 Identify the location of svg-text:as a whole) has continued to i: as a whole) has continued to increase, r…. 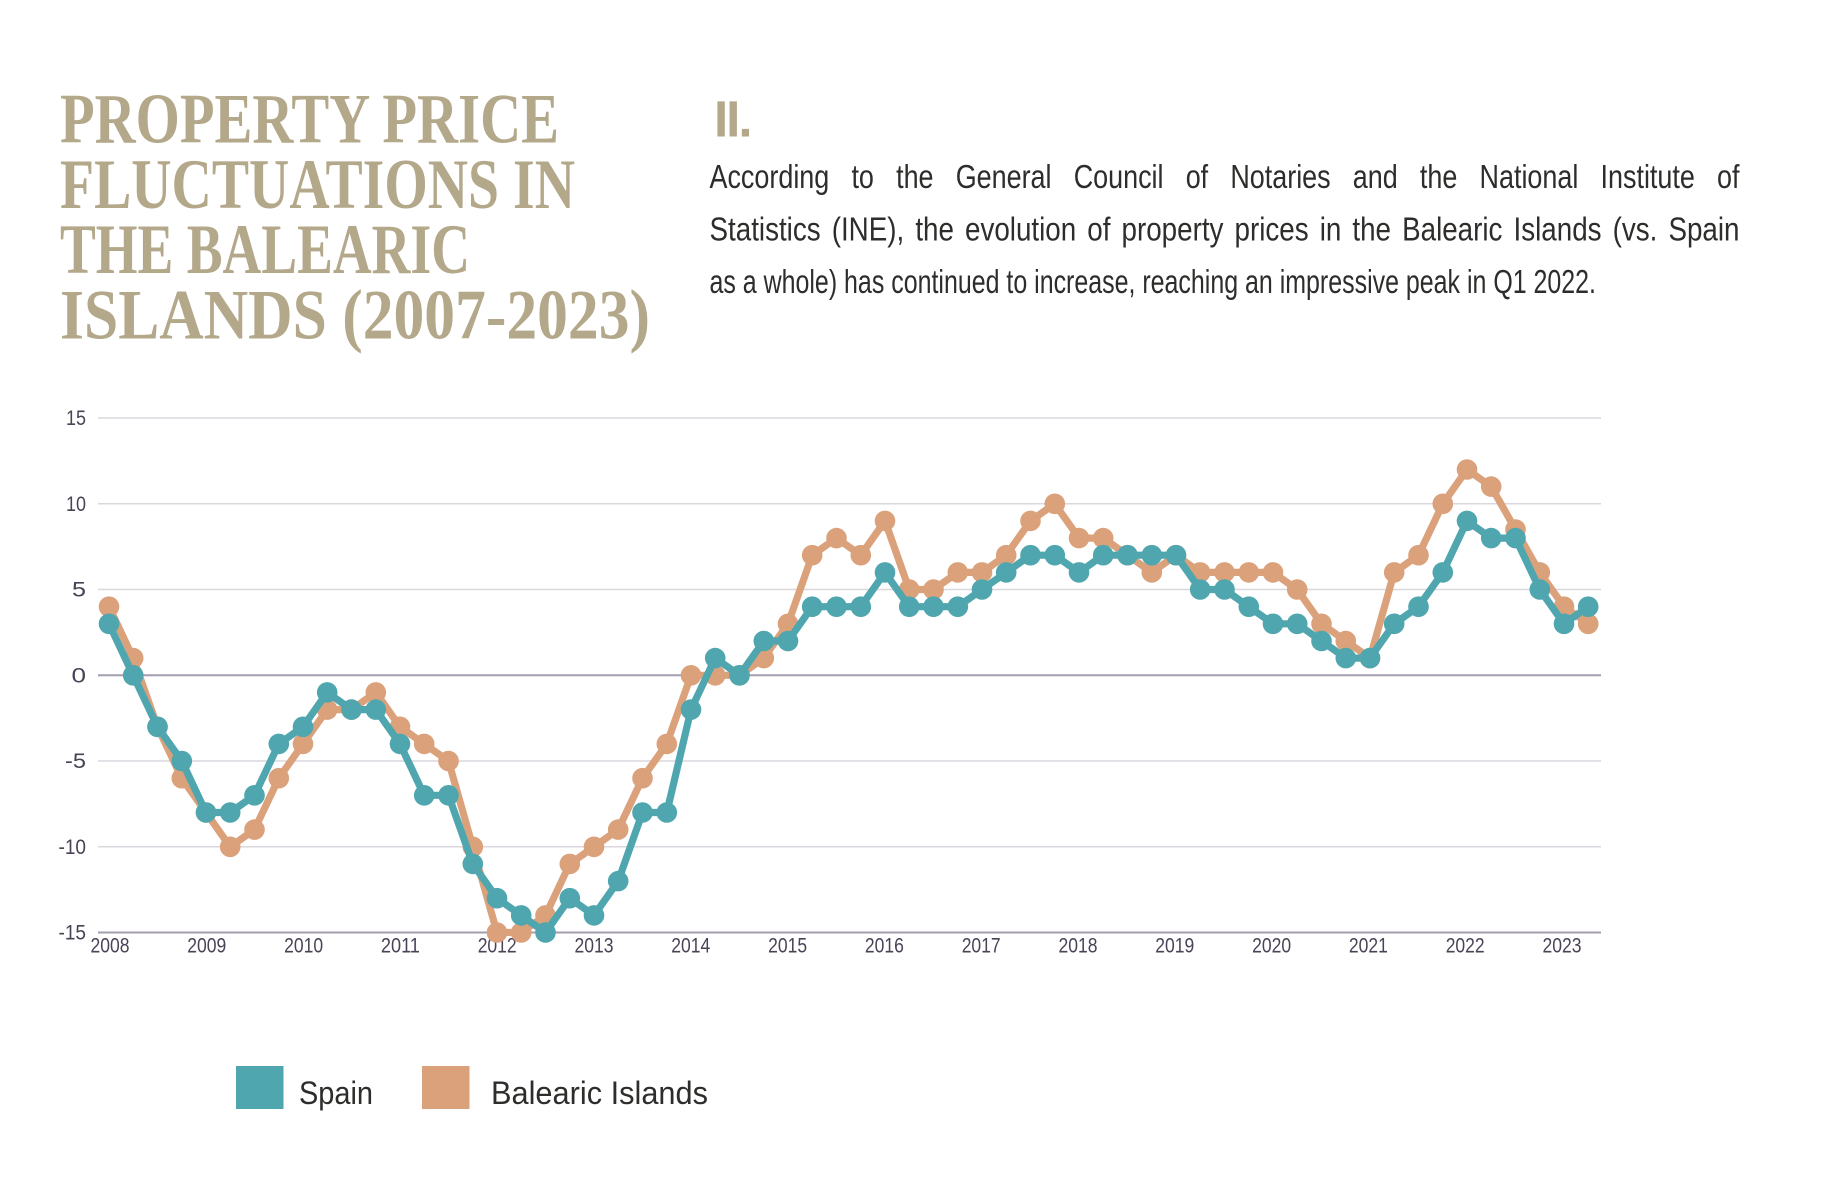
(1153, 281).